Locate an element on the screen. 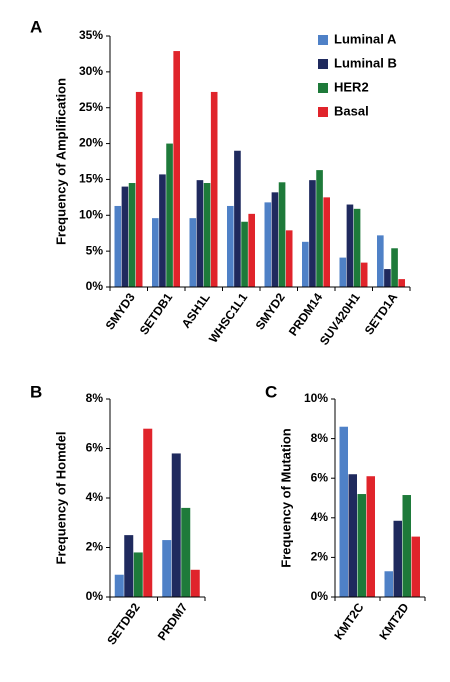 The width and height of the screenshot is (450, 682). x-tick-label: ASH1L is located at coordinates (196, 311).